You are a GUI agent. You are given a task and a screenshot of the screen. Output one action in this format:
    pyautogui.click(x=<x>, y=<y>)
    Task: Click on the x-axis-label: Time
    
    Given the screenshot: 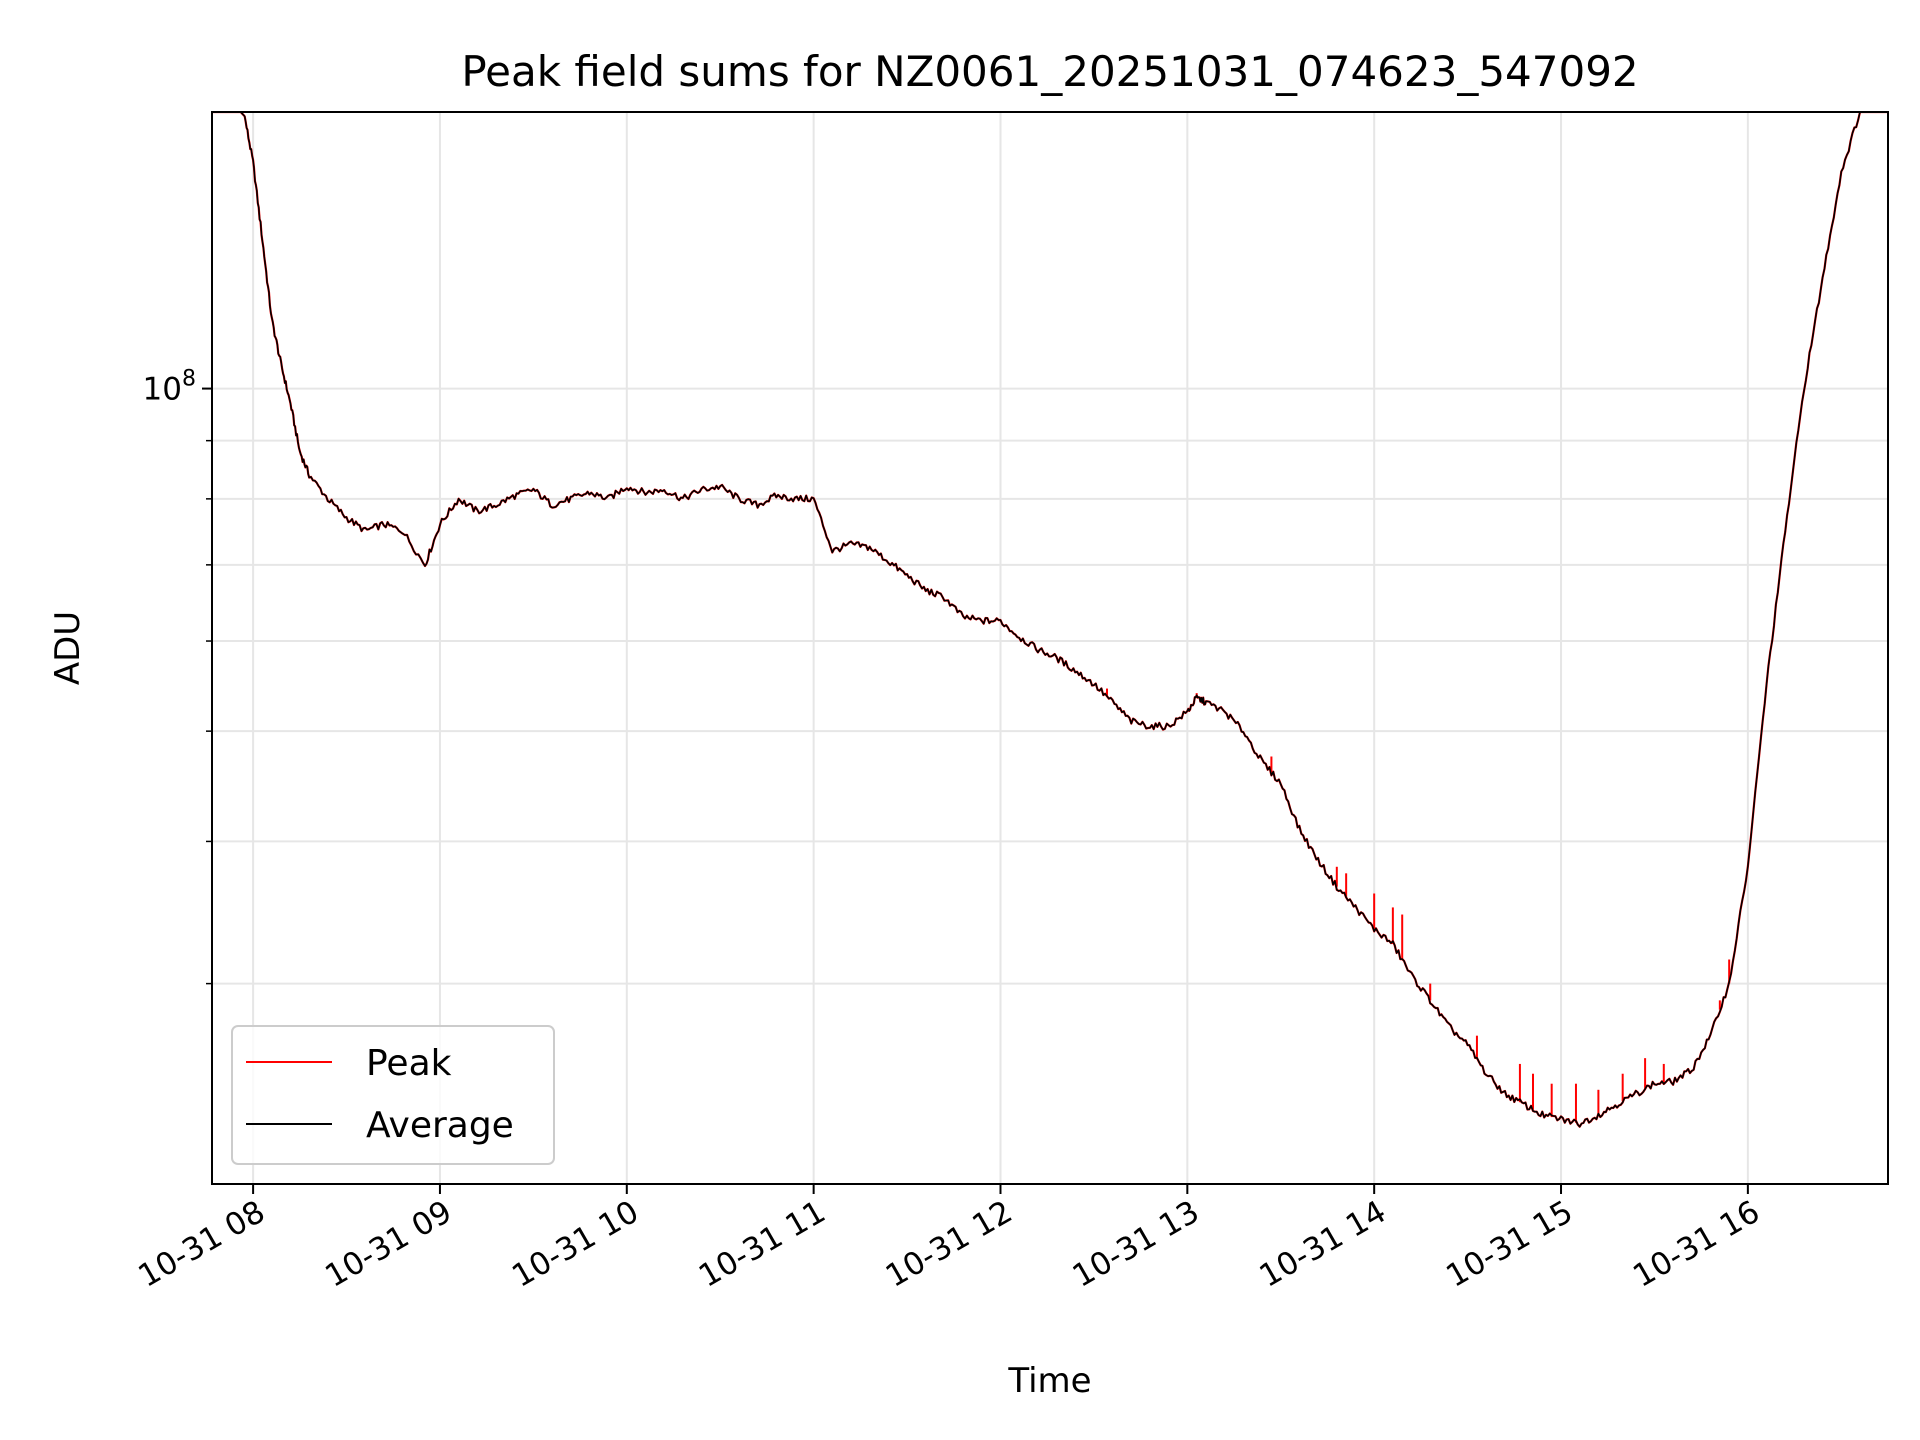 What is the action you would take?
    pyautogui.click(x=1049, y=1381)
    